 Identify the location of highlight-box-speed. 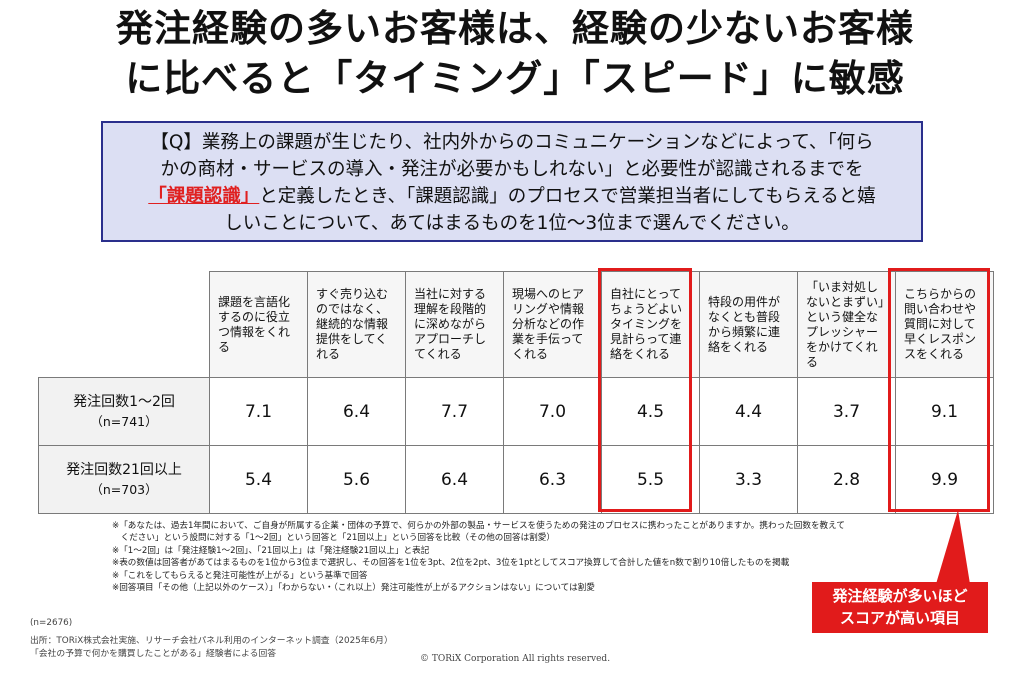
(939, 390).